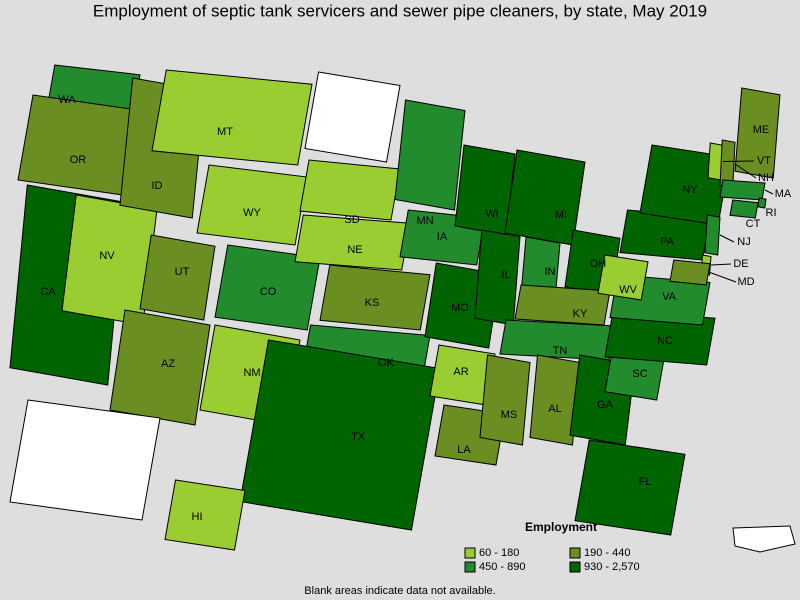  Describe the element at coordinates (386, 363) in the screenshot. I see `state-label: OK` at that location.